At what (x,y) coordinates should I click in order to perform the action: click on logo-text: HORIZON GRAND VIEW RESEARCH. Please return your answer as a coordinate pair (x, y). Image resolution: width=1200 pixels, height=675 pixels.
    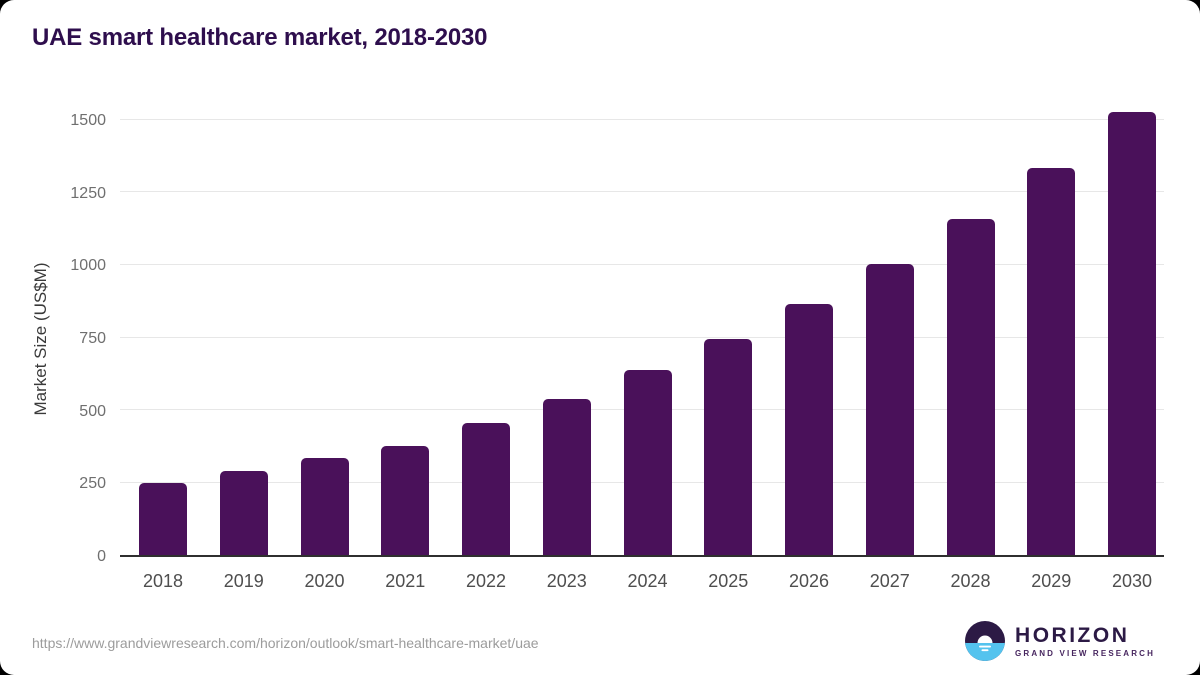
    Looking at the image, I should click on (1085, 641).